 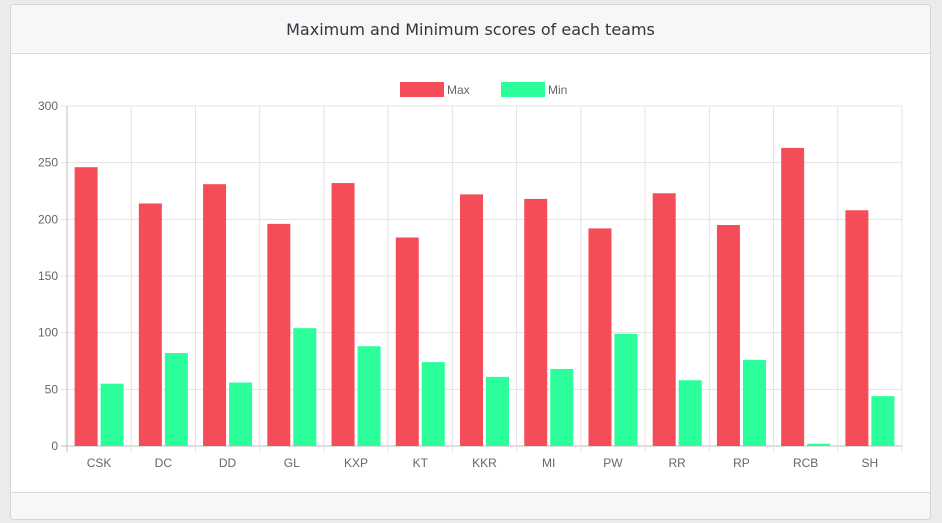 I want to click on x-tick-label: PW, so click(x=613, y=463).